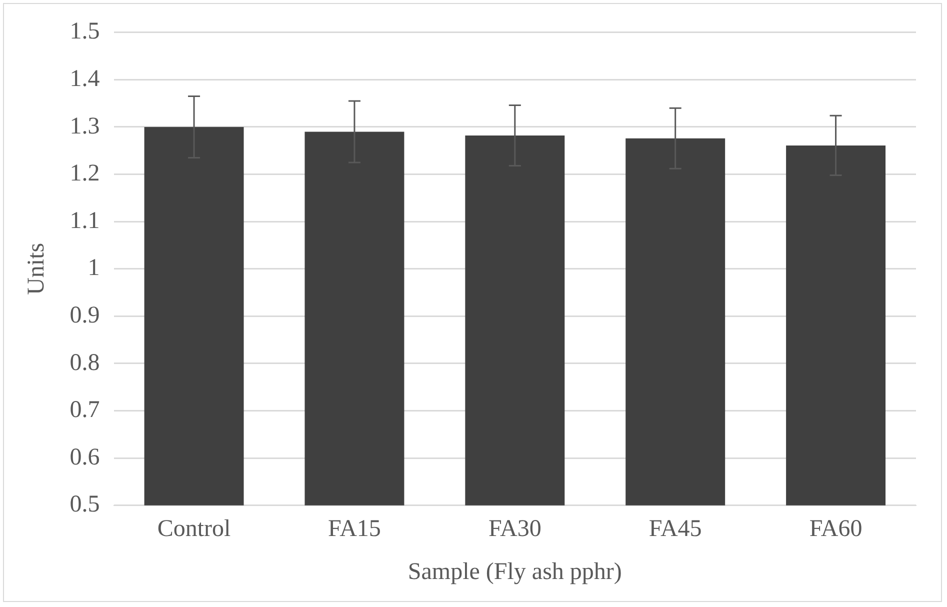 This screenshot has height=607, width=947. I want to click on x-tick-label: Control, so click(194, 529).